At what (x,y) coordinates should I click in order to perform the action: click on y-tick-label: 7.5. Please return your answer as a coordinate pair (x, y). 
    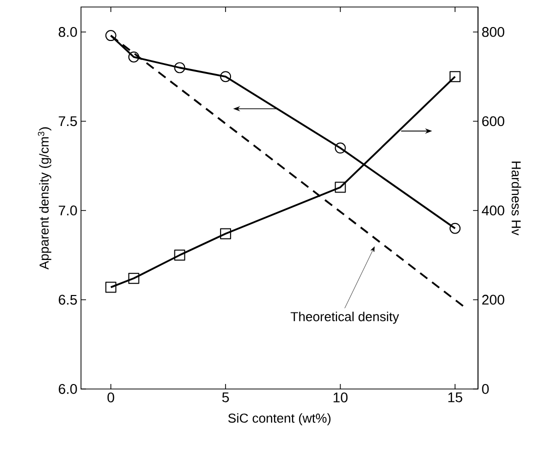
    Looking at the image, I should click on (67, 121).